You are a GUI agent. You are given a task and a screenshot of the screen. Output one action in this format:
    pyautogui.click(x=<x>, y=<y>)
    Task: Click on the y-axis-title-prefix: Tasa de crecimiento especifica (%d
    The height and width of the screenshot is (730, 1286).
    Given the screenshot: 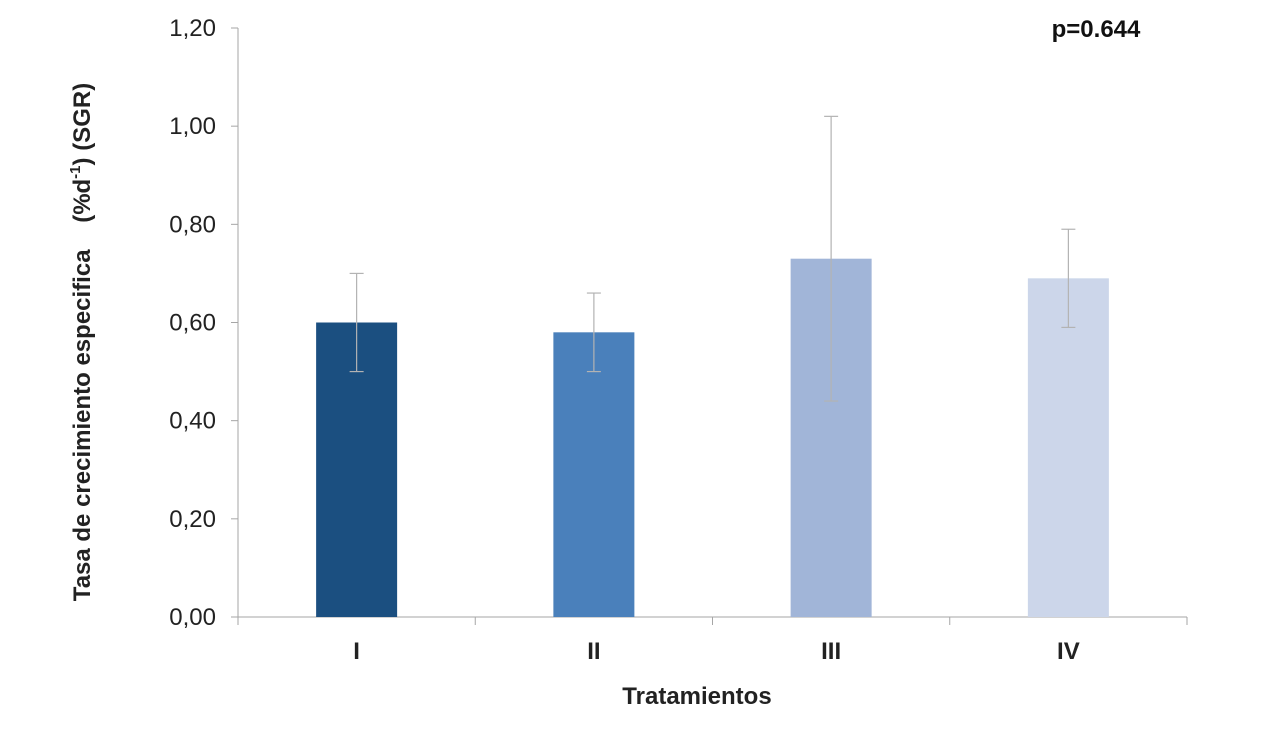 What is the action you would take?
    pyautogui.click(x=82, y=390)
    